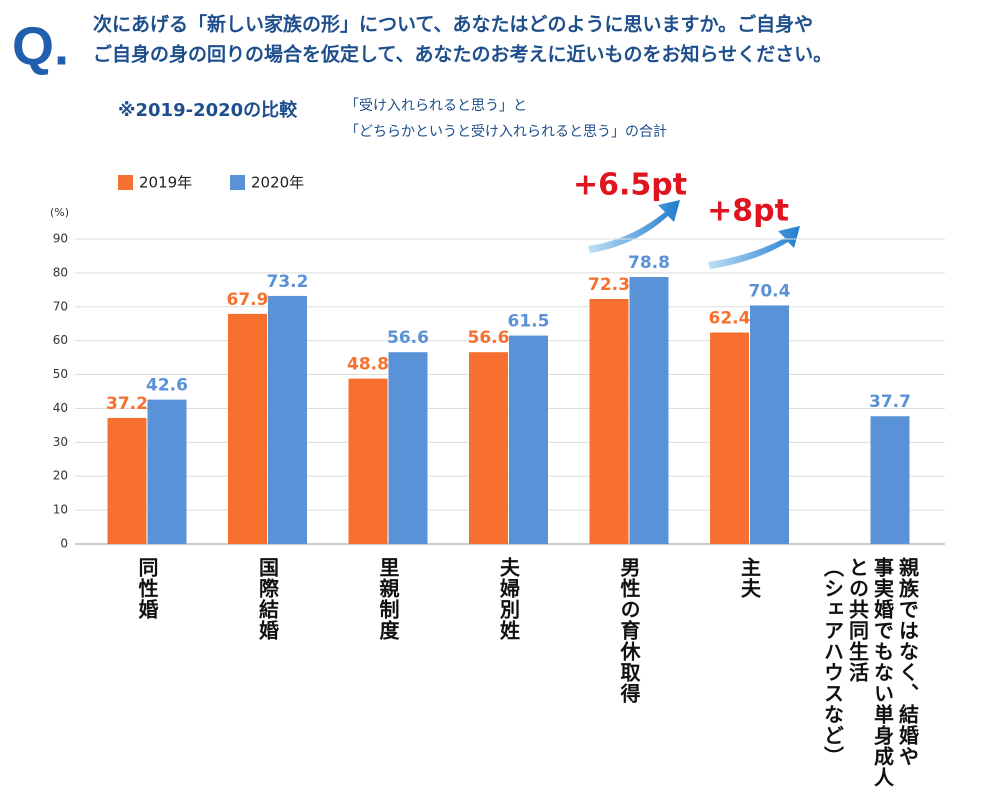 Image resolution: width=1000 pixels, height=812 pixels. What do you see at coordinates (630, 185) in the screenshot?
I see `annotation: +6.5pt` at bounding box center [630, 185].